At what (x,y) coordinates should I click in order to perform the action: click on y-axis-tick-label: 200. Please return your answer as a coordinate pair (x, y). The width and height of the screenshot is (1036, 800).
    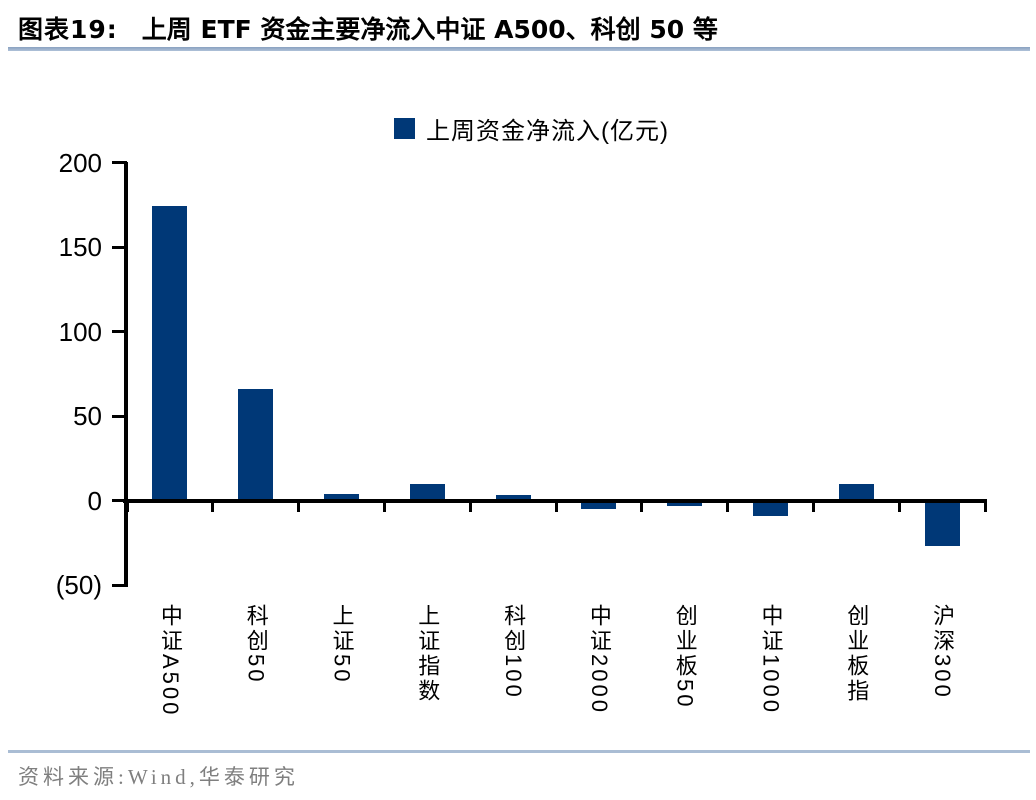
    Looking at the image, I should click on (80, 162).